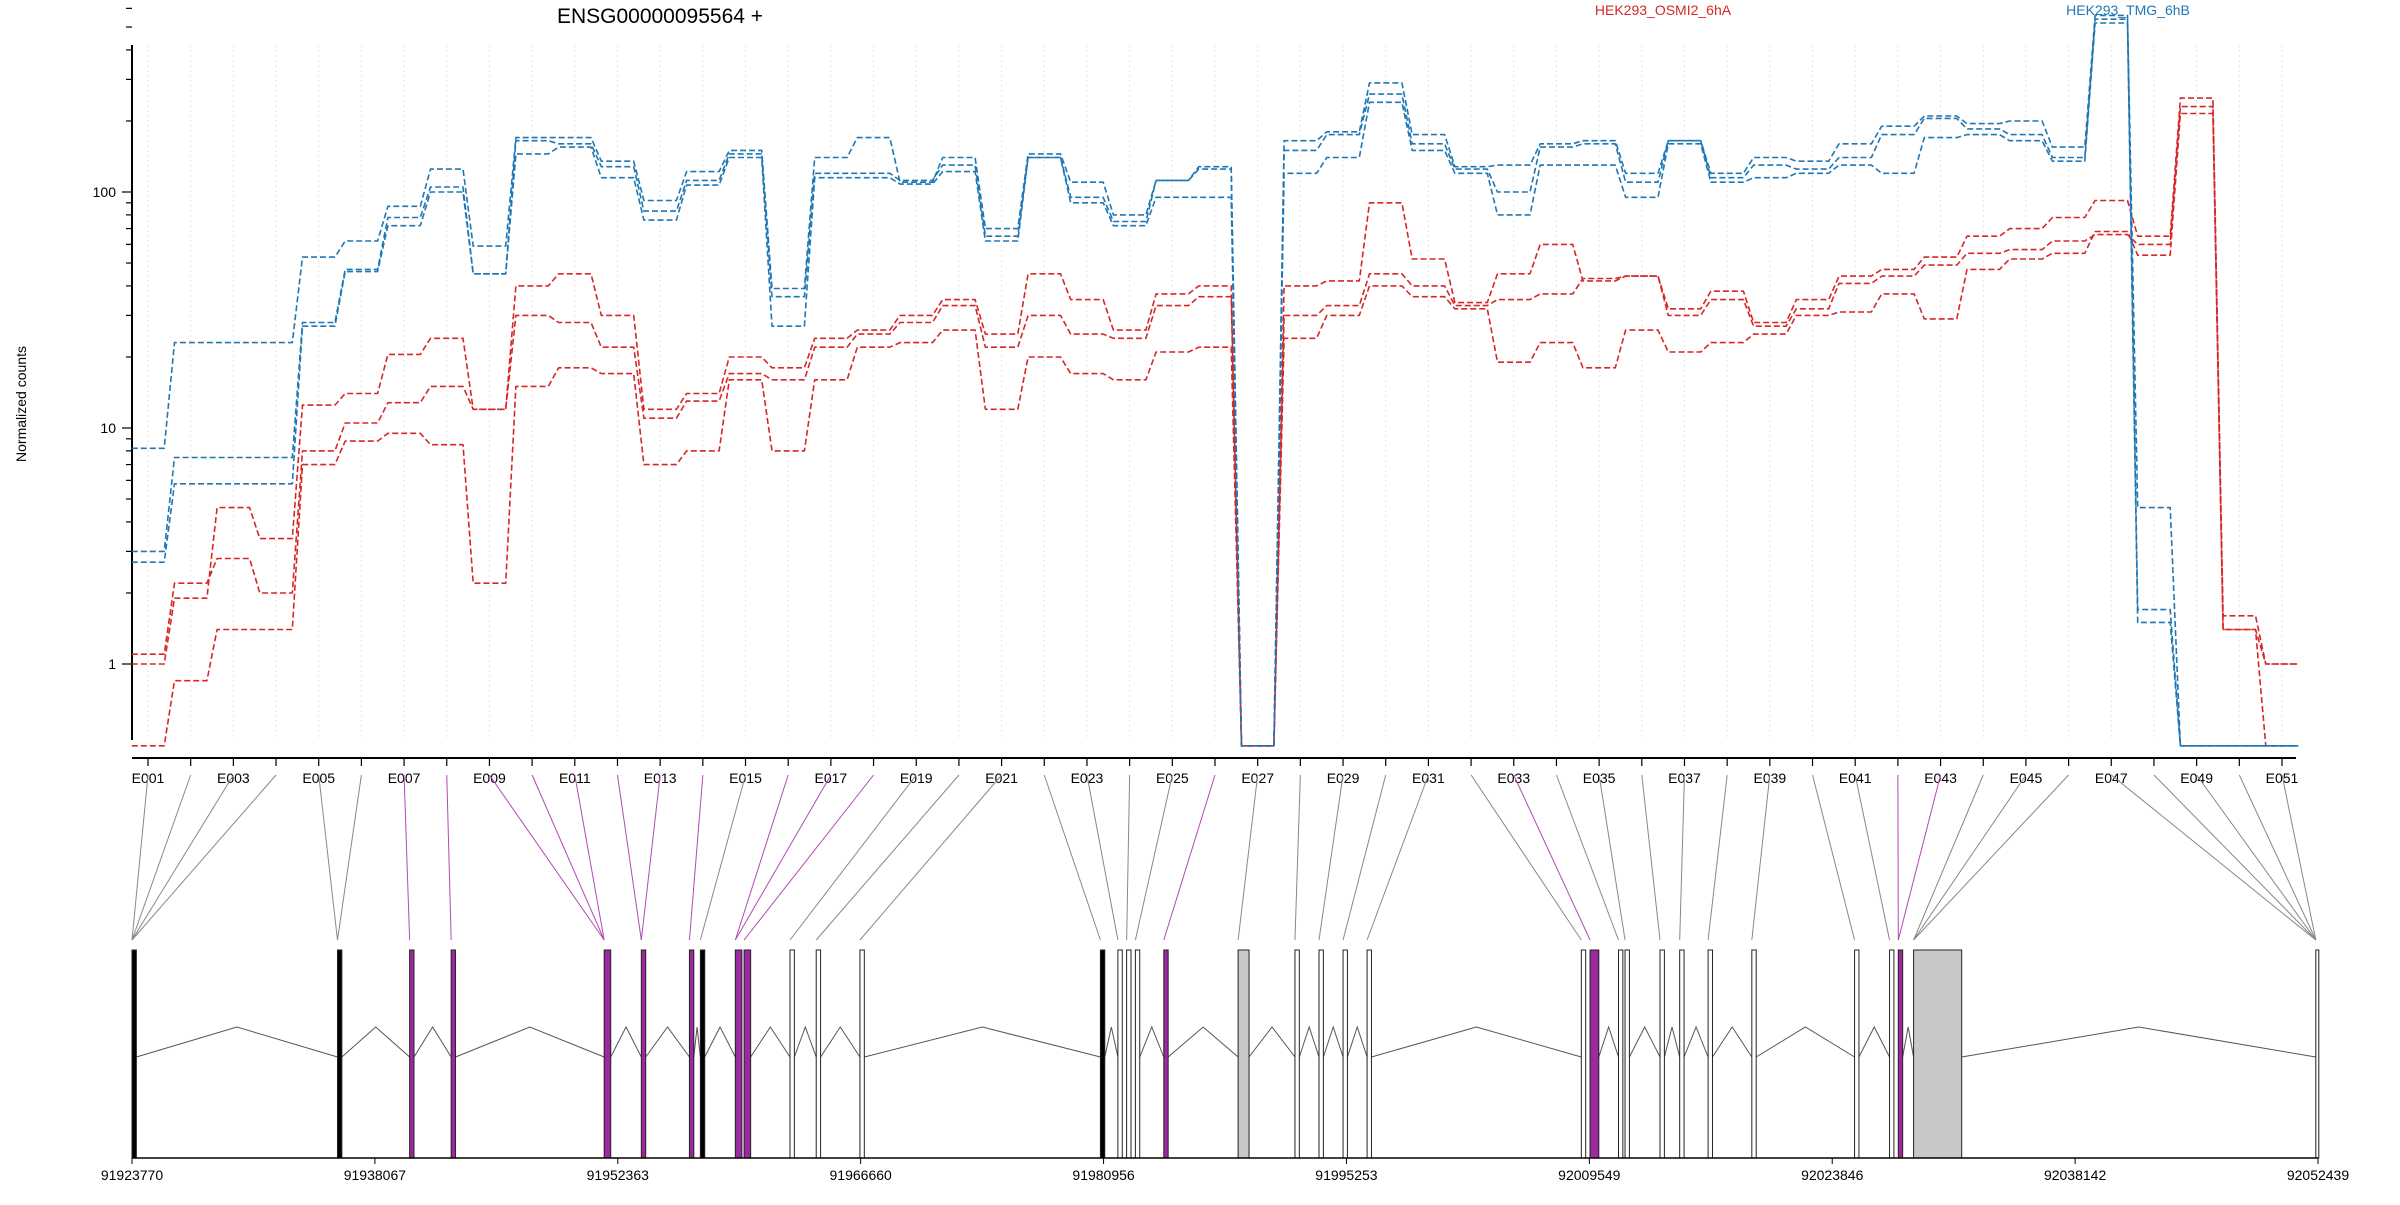 The height and width of the screenshot is (1205, 2400). I want to click on genome-tick-label: 91966660, so click(861, 1175).